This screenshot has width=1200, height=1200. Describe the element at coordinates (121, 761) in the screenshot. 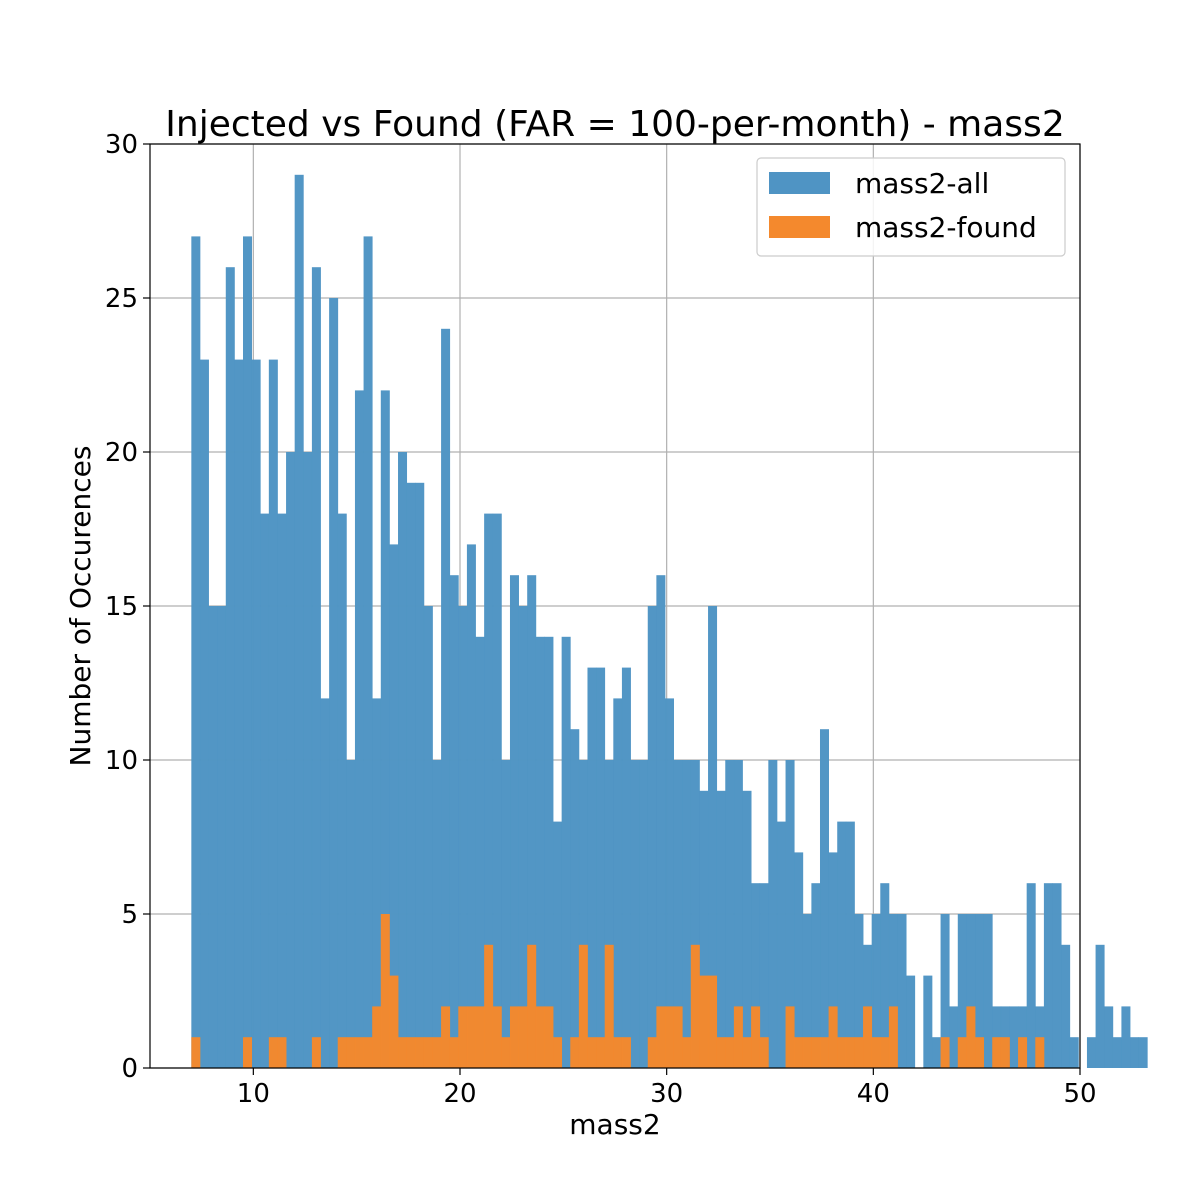

I see `y-tick-label: 10` at that location.